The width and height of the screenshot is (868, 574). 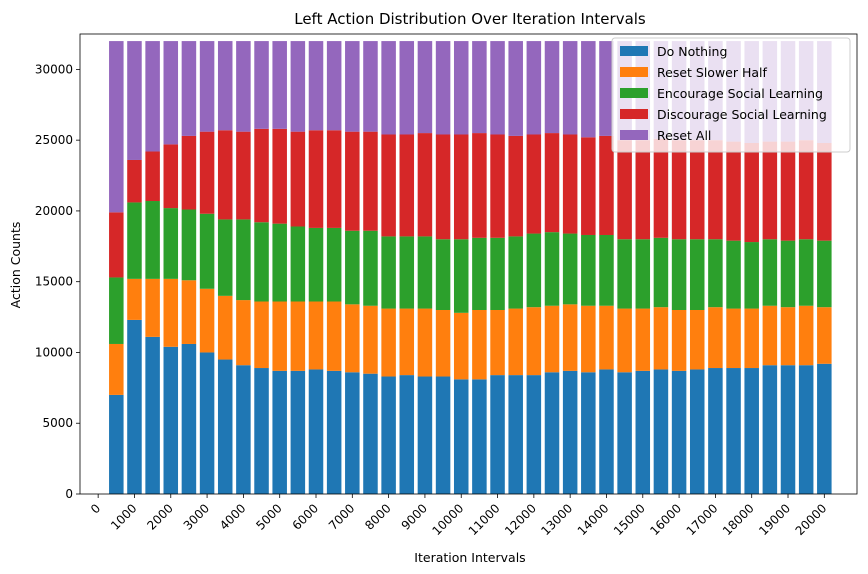 I want to click on x-tick-label: 13000, so click(x=556, y=519).